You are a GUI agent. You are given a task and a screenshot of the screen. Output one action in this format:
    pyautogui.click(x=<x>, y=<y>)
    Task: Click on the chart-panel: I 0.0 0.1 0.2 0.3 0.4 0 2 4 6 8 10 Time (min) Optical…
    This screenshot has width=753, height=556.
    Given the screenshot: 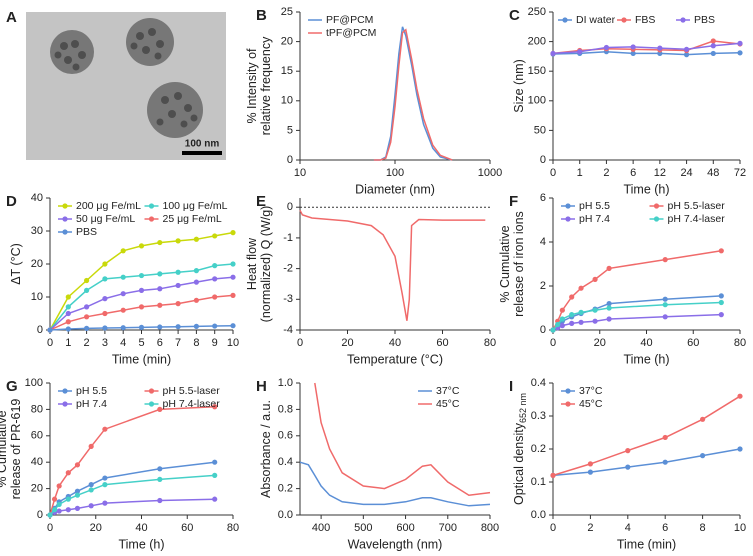 What is the action you would take?
    pyautogui.click(x=627, y=464)
    